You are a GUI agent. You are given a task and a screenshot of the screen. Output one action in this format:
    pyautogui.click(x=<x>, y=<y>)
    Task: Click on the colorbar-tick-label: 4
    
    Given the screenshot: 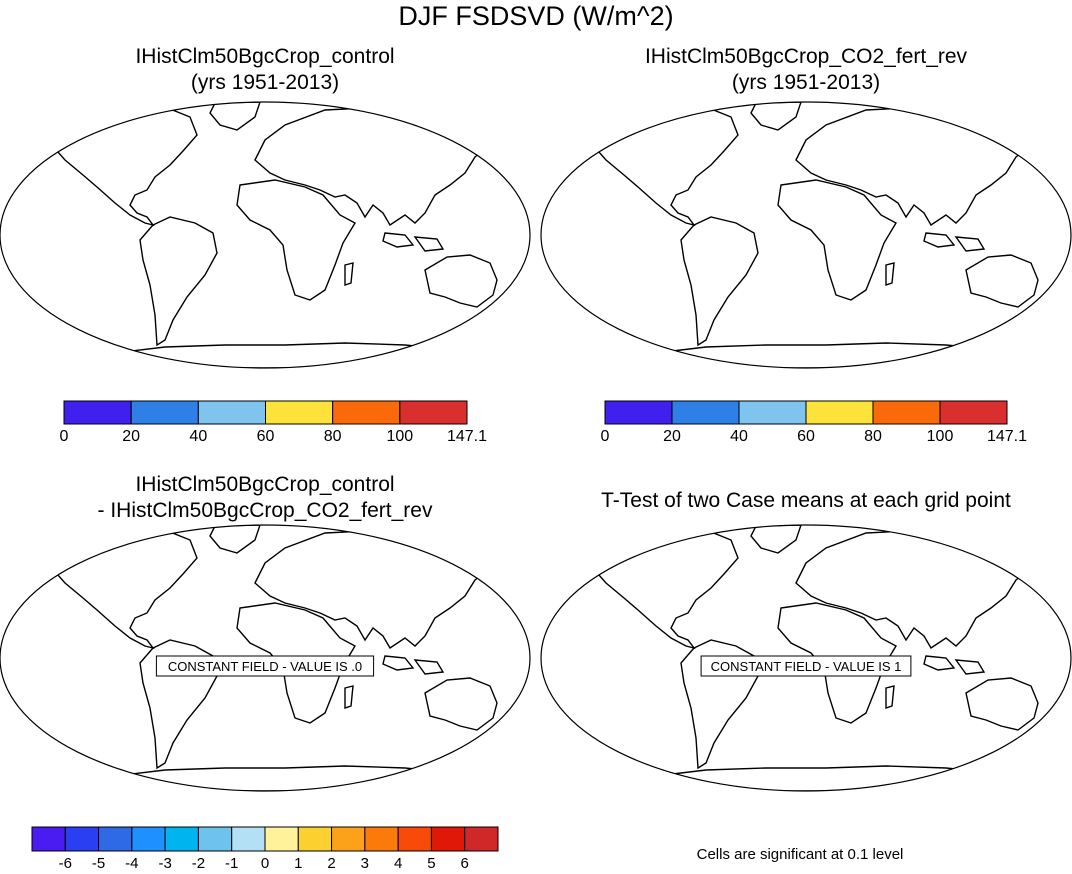 What is the action you would take?
    pyautogui.click(x=398, y=863)
    